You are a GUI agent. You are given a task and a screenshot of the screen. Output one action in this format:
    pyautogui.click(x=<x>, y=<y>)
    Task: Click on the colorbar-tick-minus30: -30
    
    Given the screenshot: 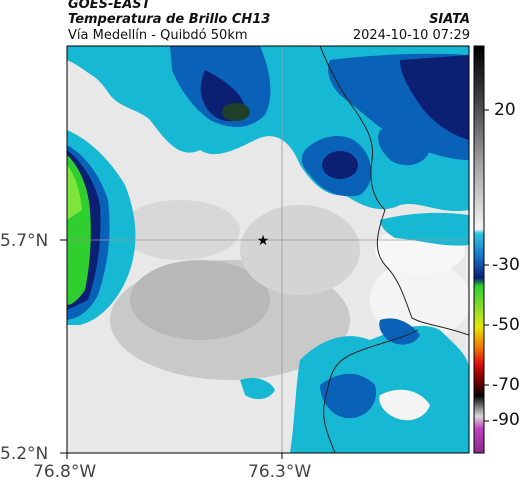 What is the action you would take?
    pyautogui.click(x=506, y=265)
    